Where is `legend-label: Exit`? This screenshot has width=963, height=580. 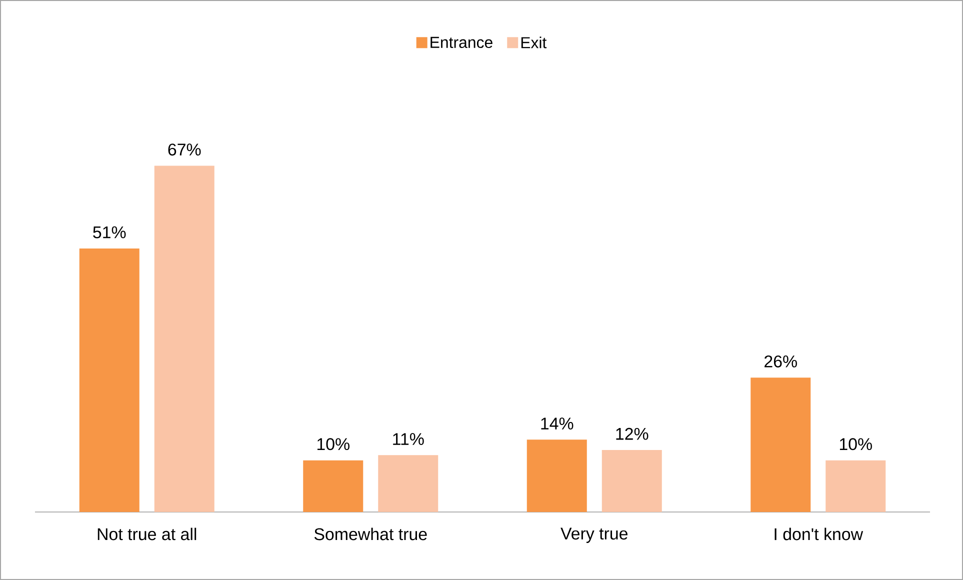 legend-label: Exit is located at coordinates (534, 42).